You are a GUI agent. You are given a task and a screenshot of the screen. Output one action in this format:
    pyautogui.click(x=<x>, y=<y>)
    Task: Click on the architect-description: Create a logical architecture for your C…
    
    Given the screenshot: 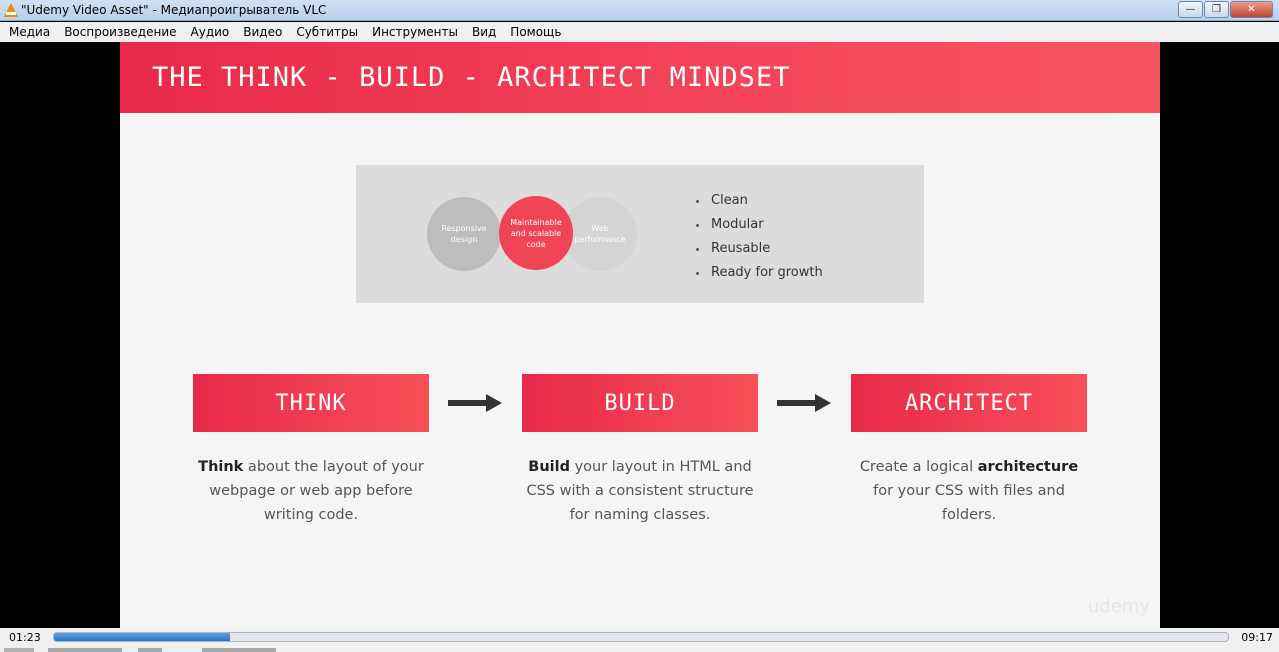 What is the action you would take?
    pyautogui.click(x=969, y=491)
    